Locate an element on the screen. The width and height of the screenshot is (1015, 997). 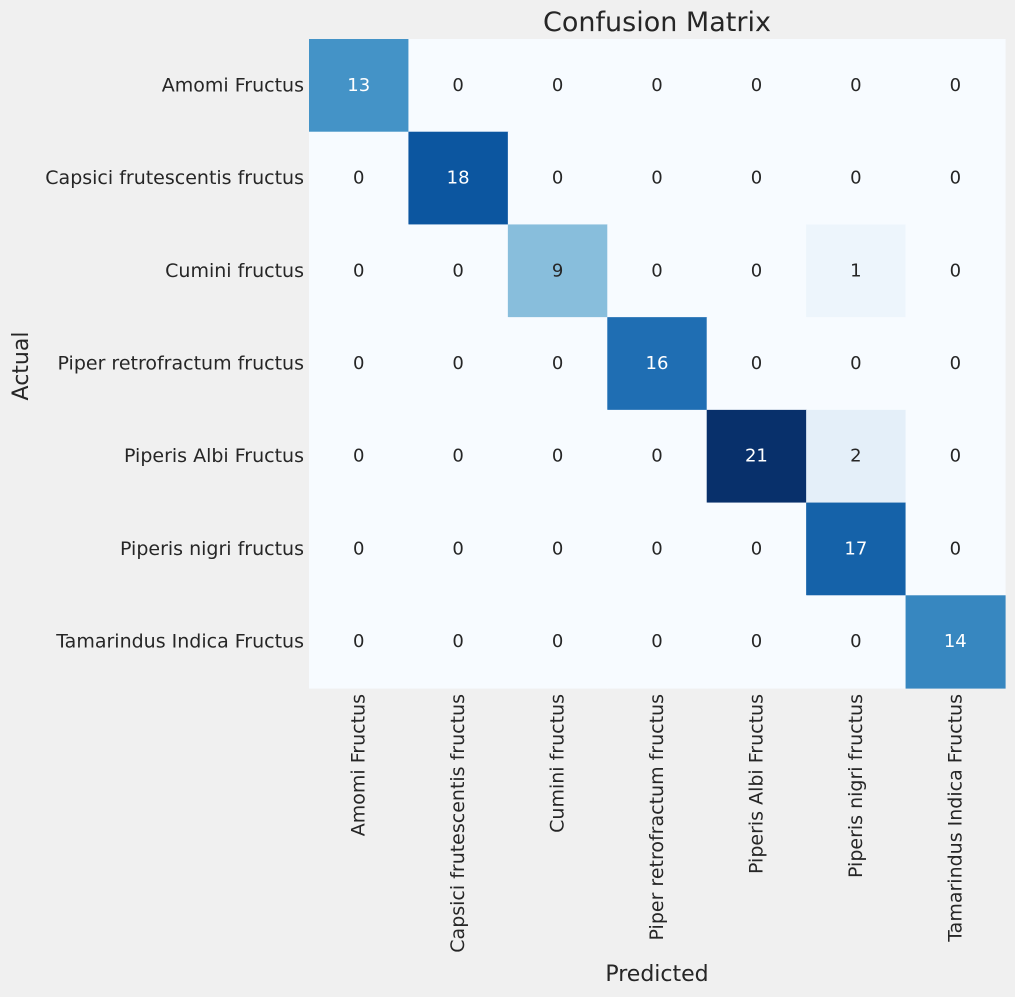
y-tick-label: Cumini fructus is located at coordinates (234, 271).